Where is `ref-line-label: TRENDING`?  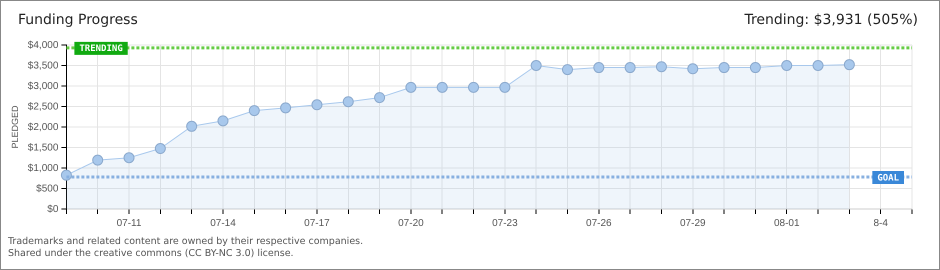
ref-line-label: TRENDING is located at coordinates (101, 49).